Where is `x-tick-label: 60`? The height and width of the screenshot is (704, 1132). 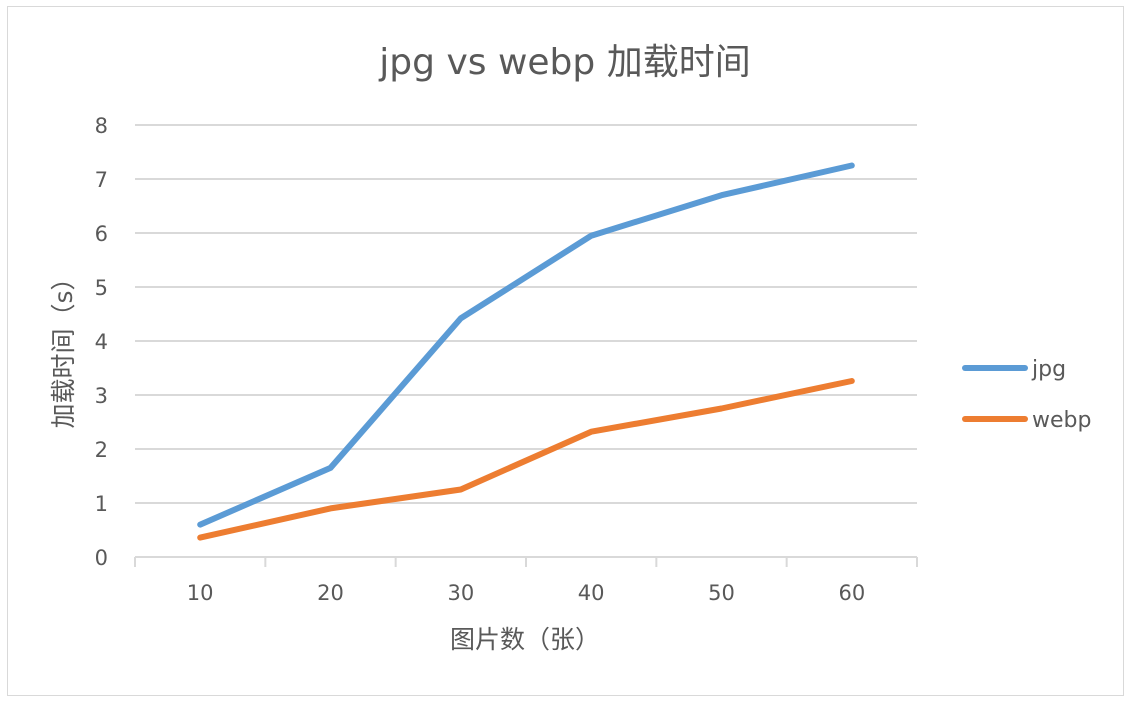 x-tick-label: 60 is located at coordinates (851, 593).